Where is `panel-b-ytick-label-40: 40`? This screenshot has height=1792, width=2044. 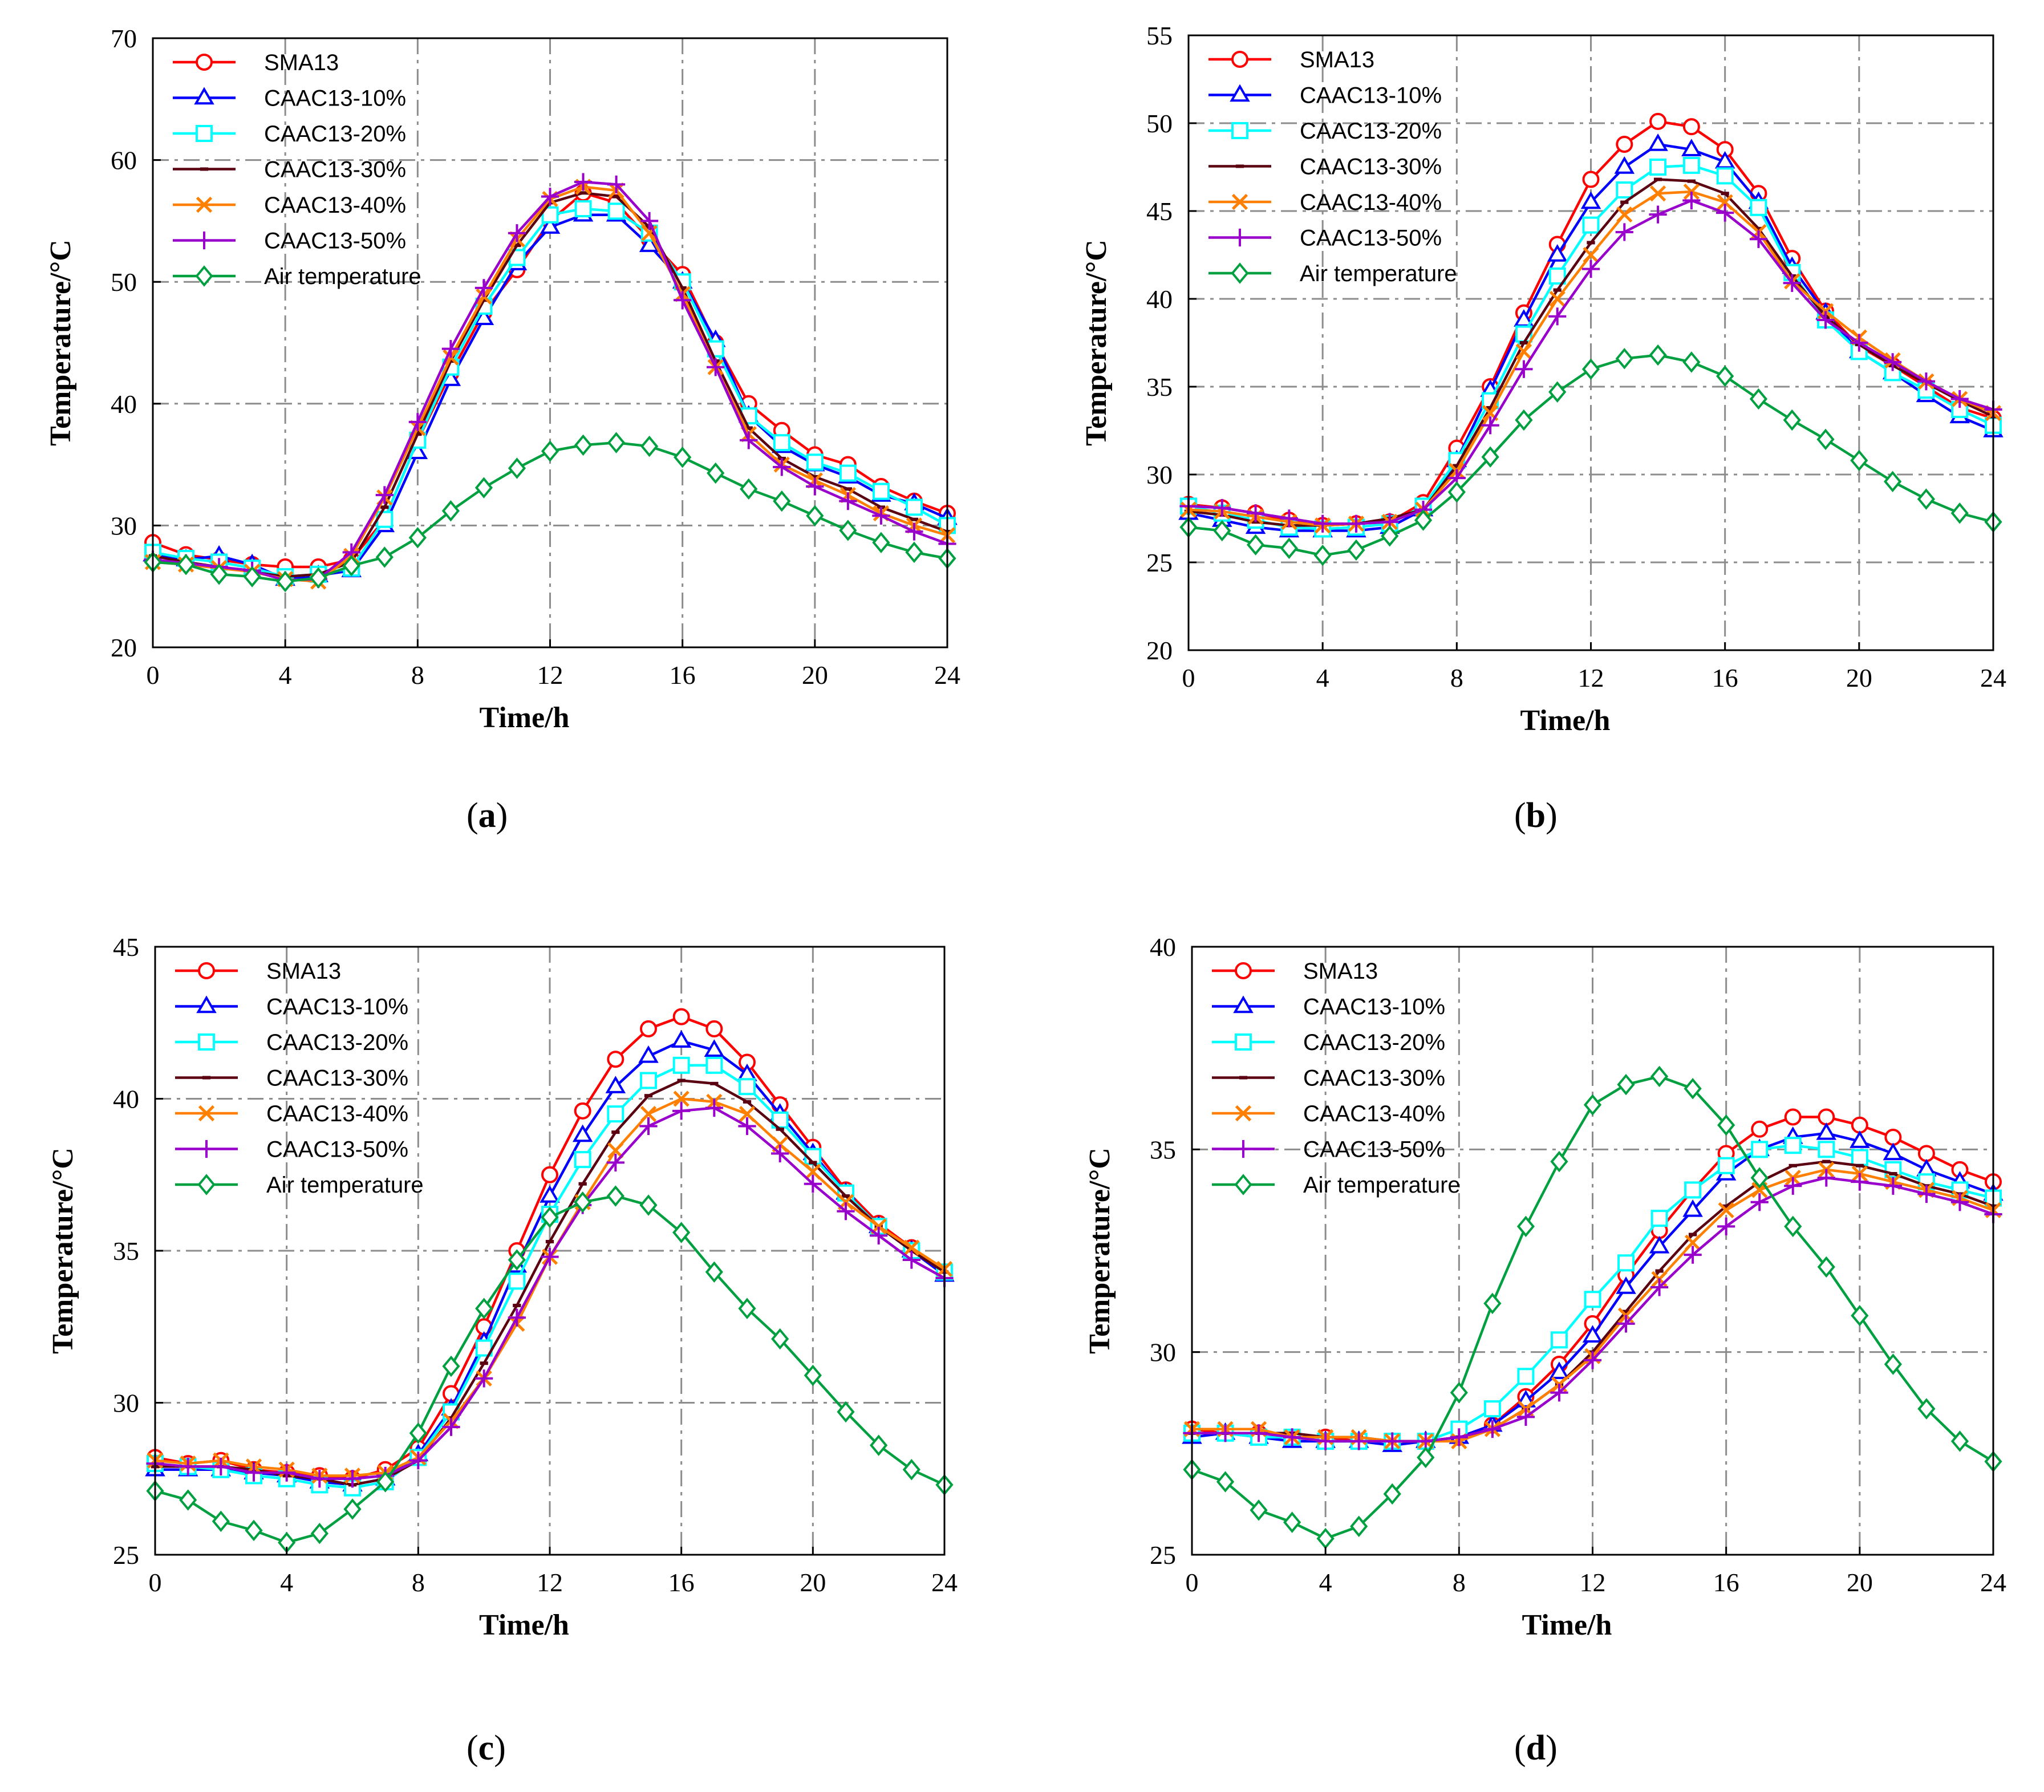 panel-b-ytick-label-40: 40 is located at coordinates (1159, 299).